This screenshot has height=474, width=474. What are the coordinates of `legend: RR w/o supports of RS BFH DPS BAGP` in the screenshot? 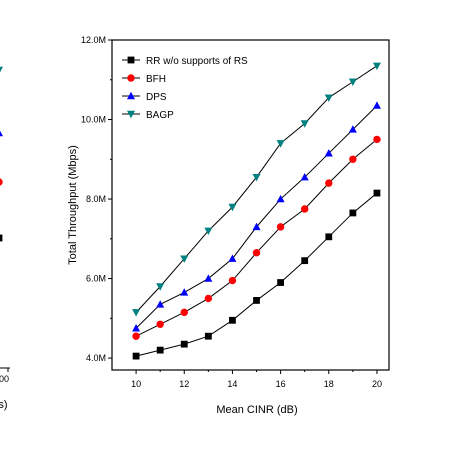 It's located at (185, 88).